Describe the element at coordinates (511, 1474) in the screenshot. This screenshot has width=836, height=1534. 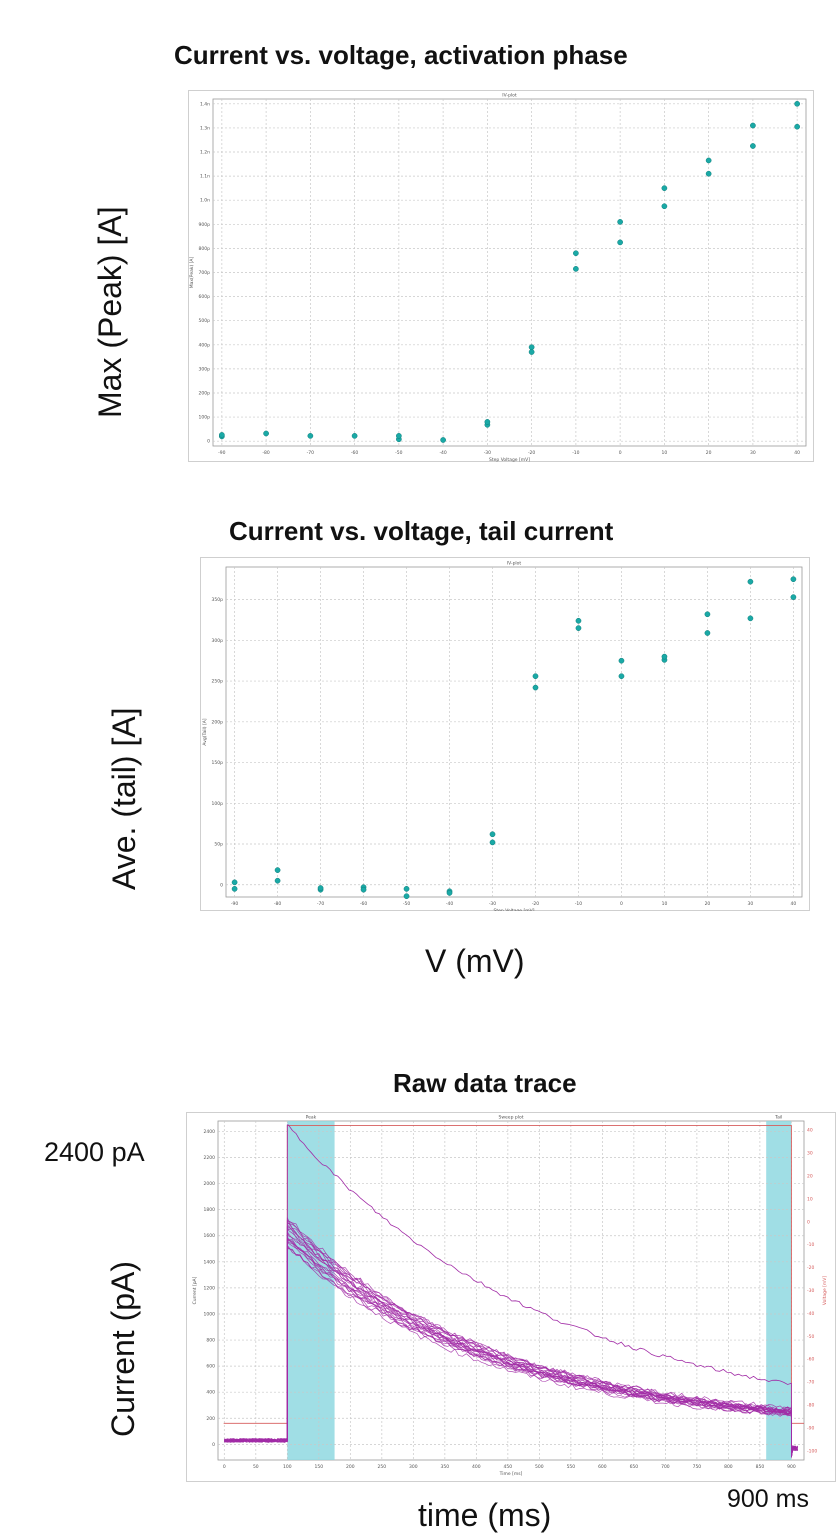
I see `inner-xlabel: Time [ms]` at that location.